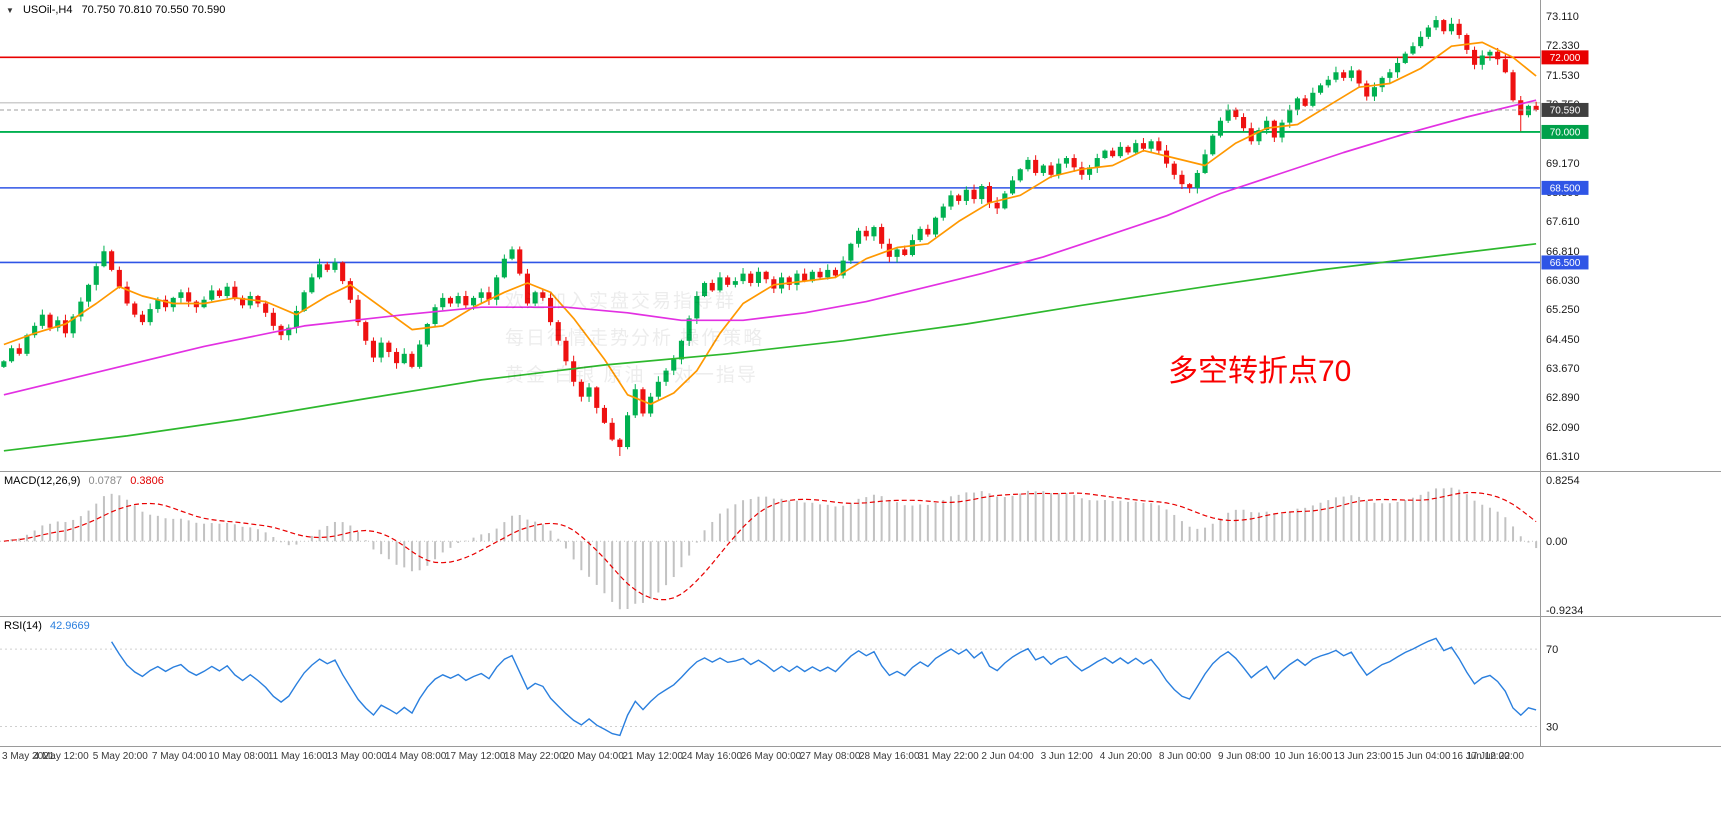  Describe the element at coordinates (1563, 46) in the screenshot. I see `price-tick-label: 72.330` at that location.